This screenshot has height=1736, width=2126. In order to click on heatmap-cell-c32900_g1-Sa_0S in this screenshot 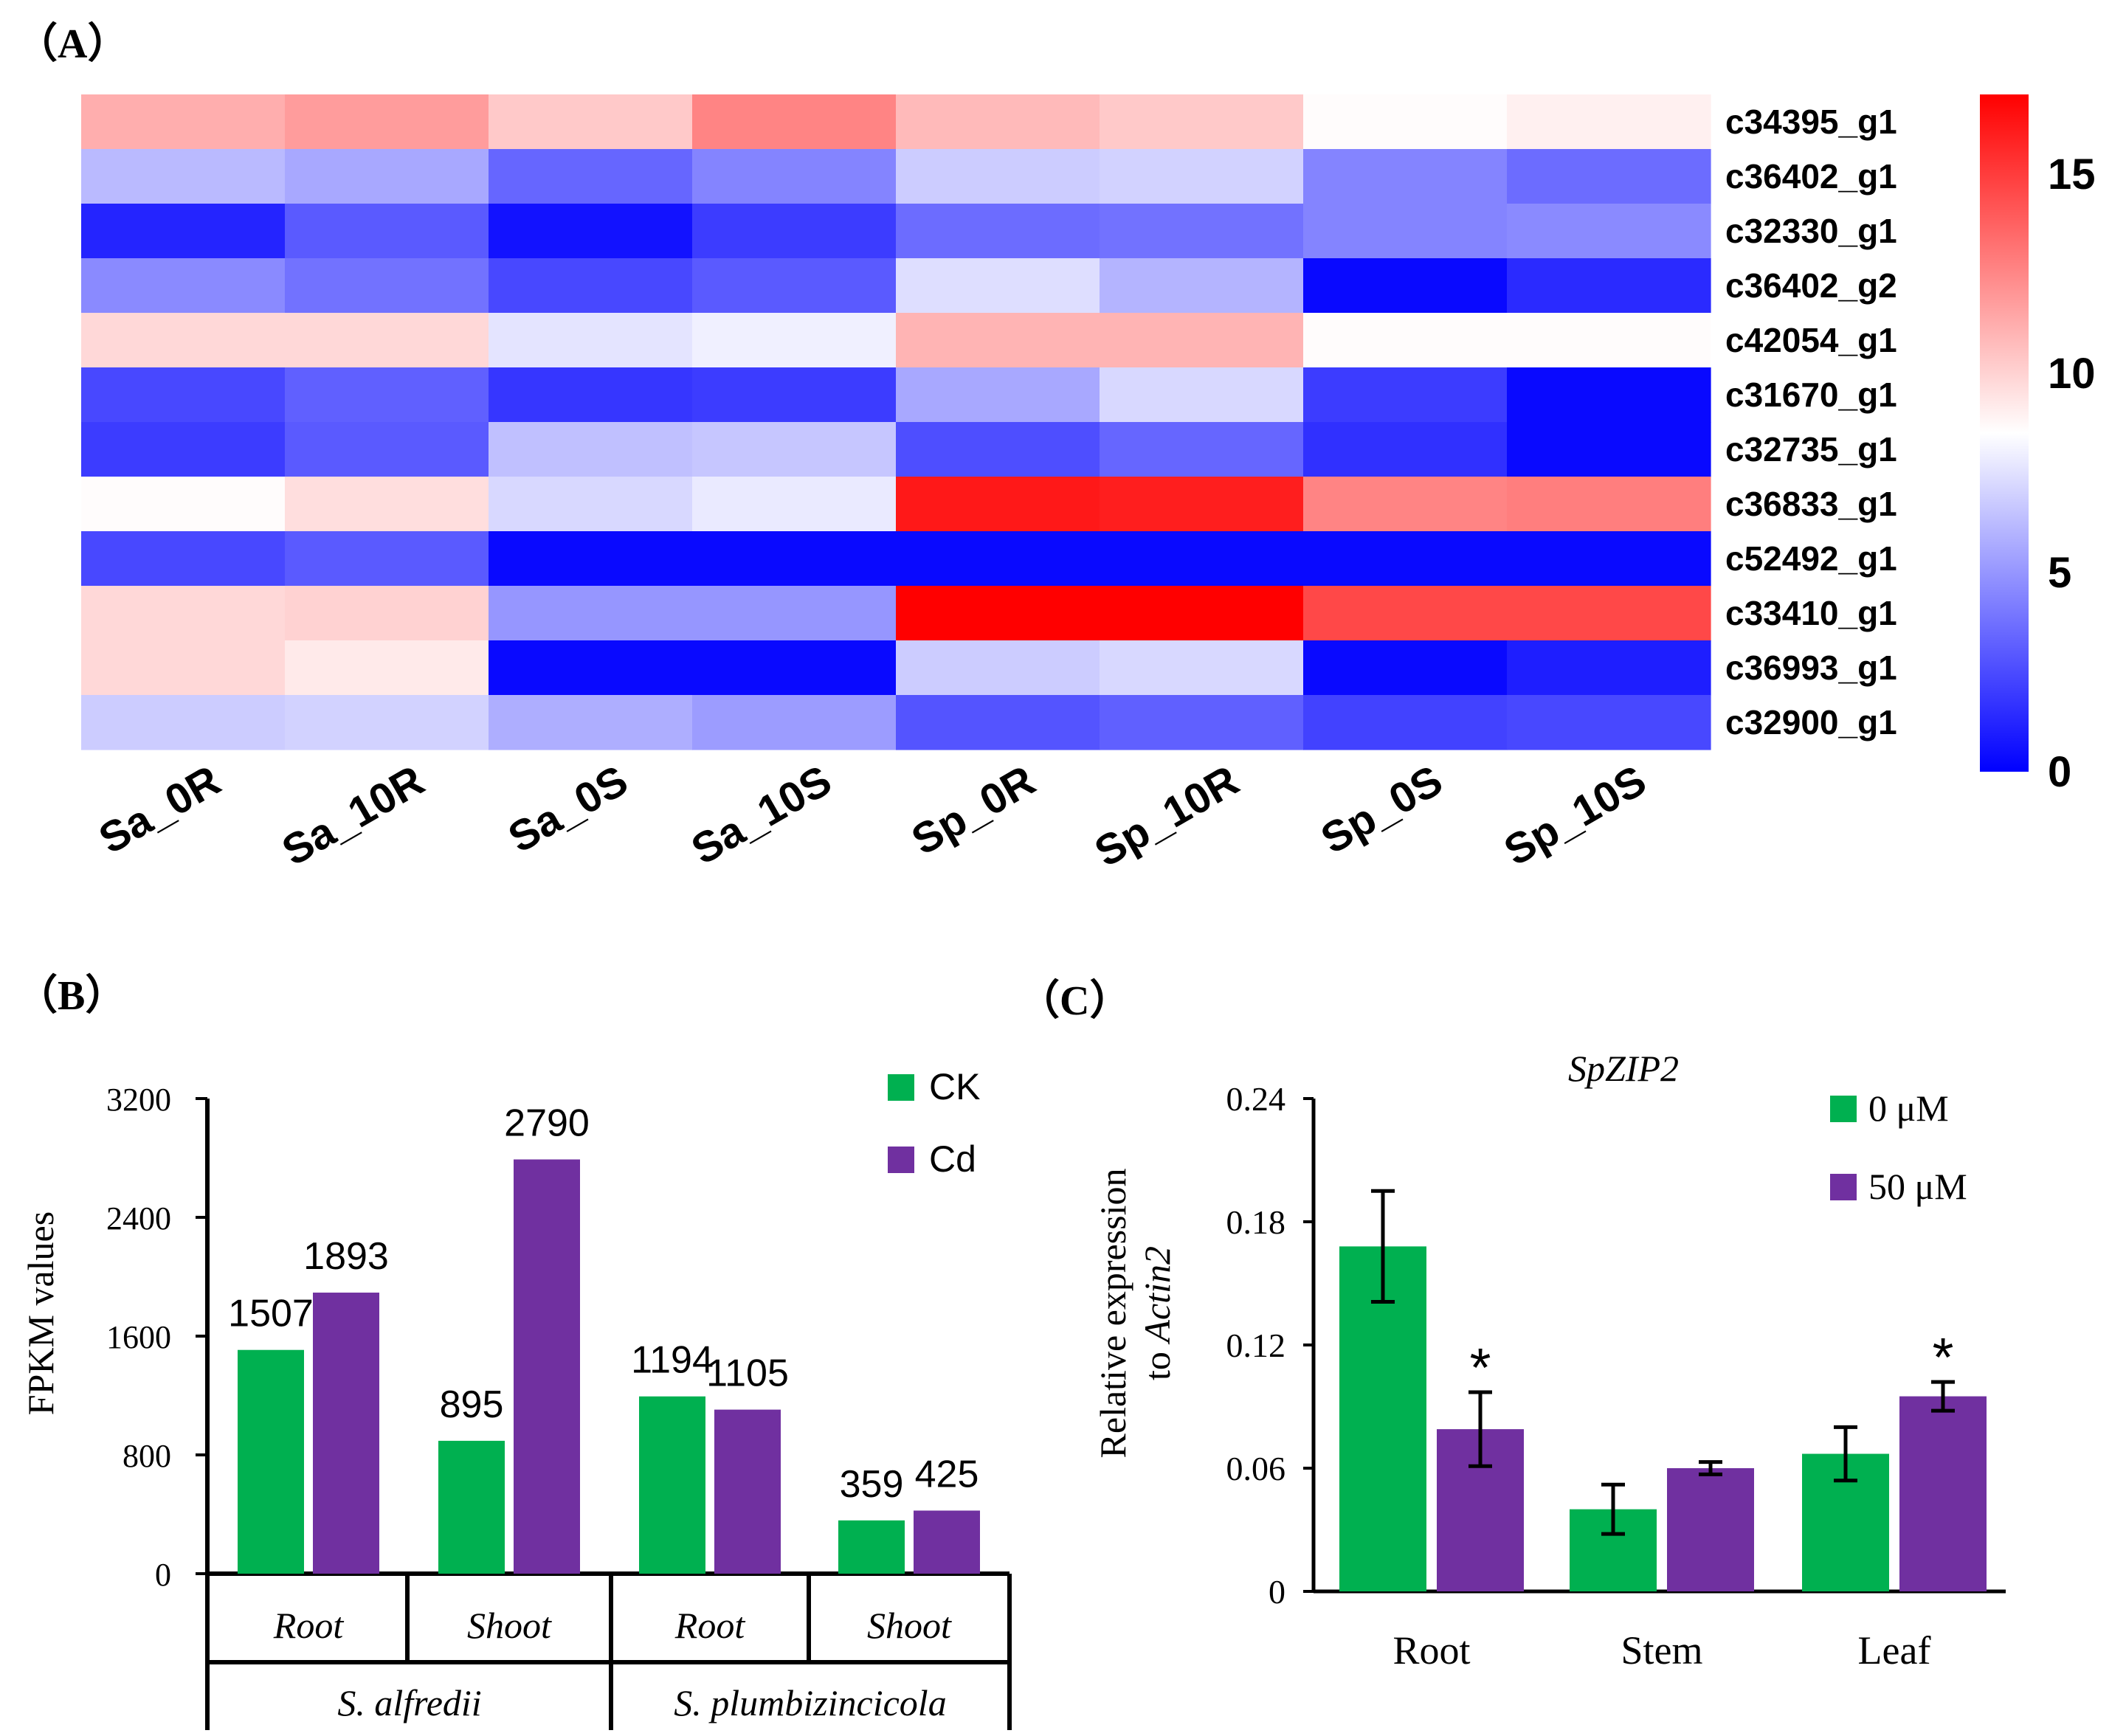, I will do `click(591, 722)`.